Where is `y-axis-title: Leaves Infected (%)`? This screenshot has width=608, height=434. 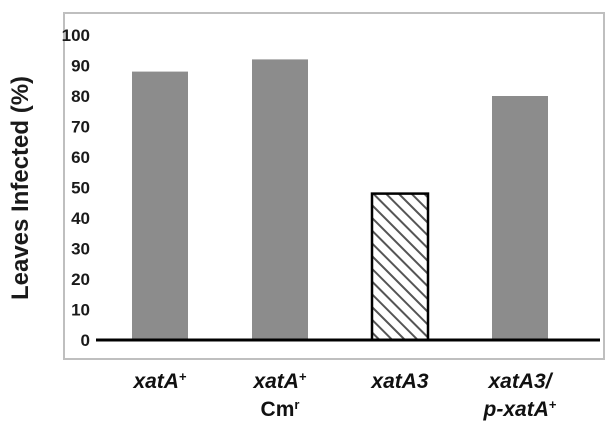 y-axis-title: Leaves Infected (%) is located at coordinates (20, 188).